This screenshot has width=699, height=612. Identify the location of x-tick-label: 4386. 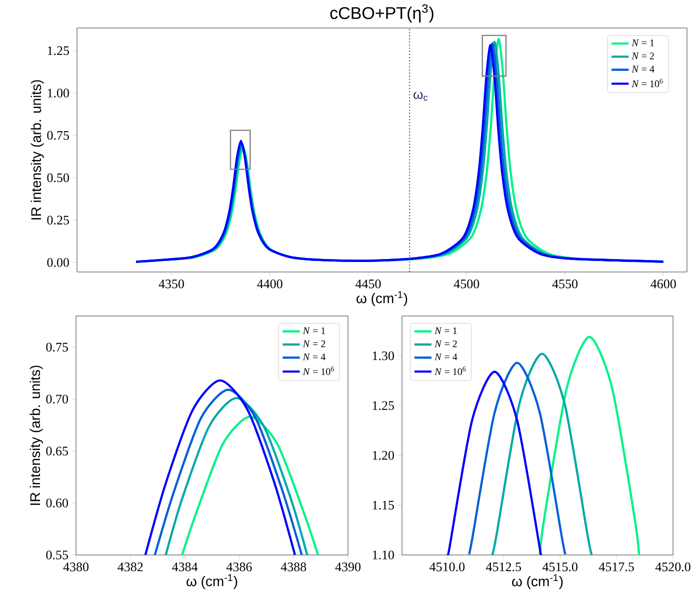
(239, 567).